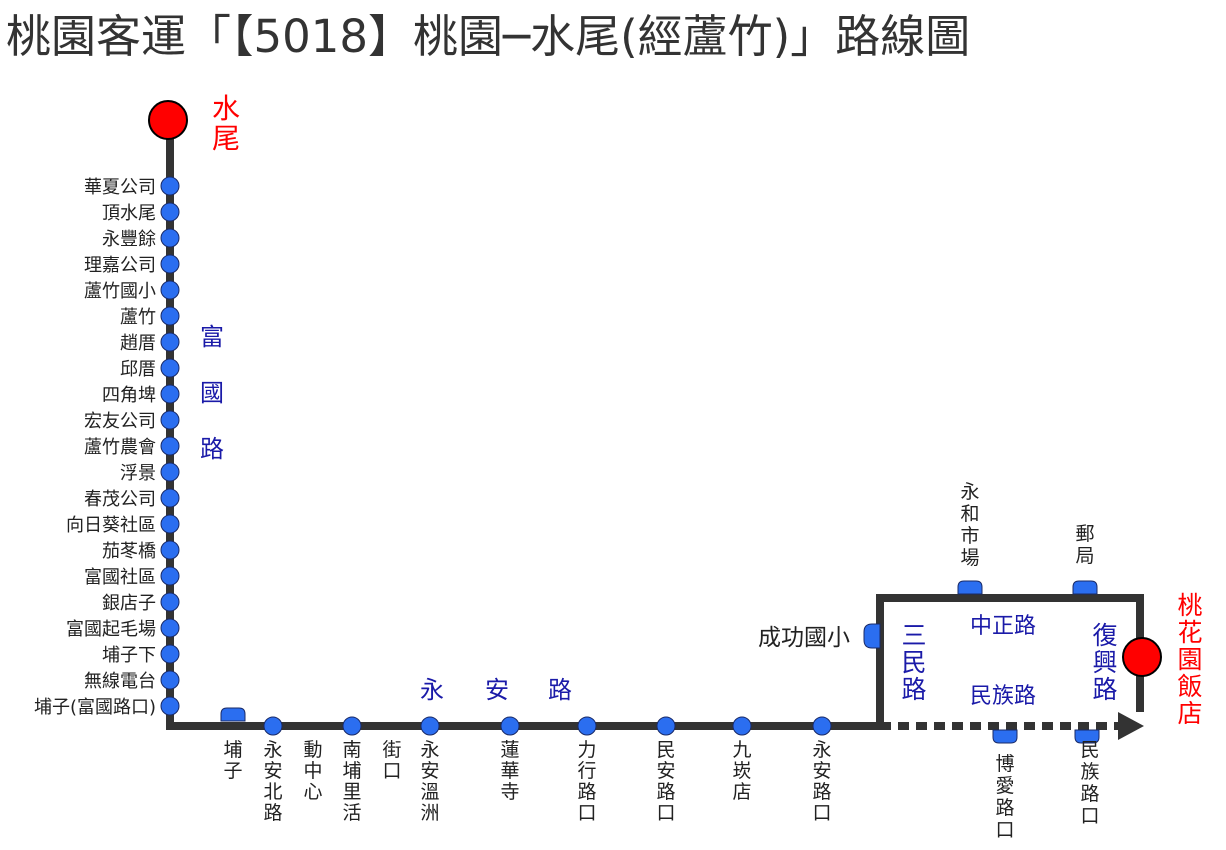 This screenshot has height=850, width=1226. Describe the element at coordinates (272, 781) in the screenshot. I see `stop-label: 永安北路` at that location.